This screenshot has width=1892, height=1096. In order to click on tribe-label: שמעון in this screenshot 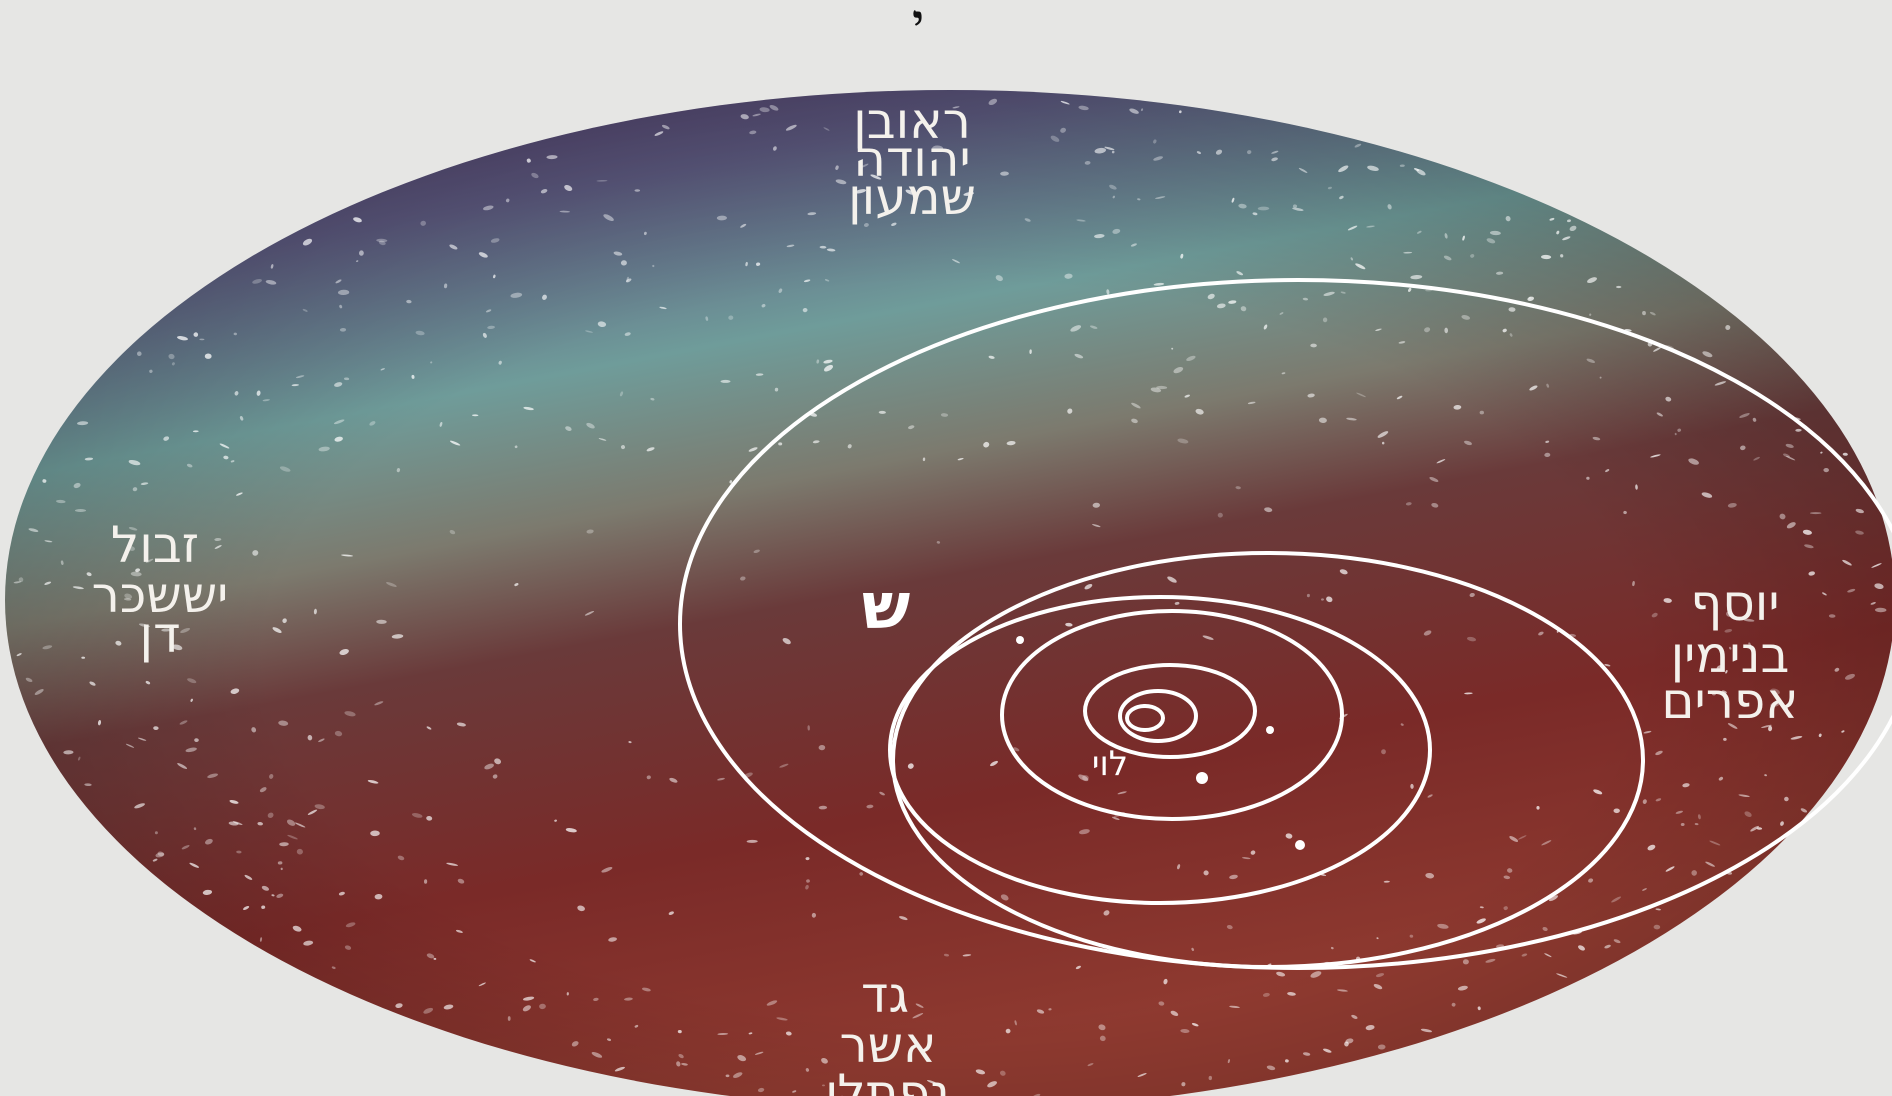, I will do `click(912, 197)`.